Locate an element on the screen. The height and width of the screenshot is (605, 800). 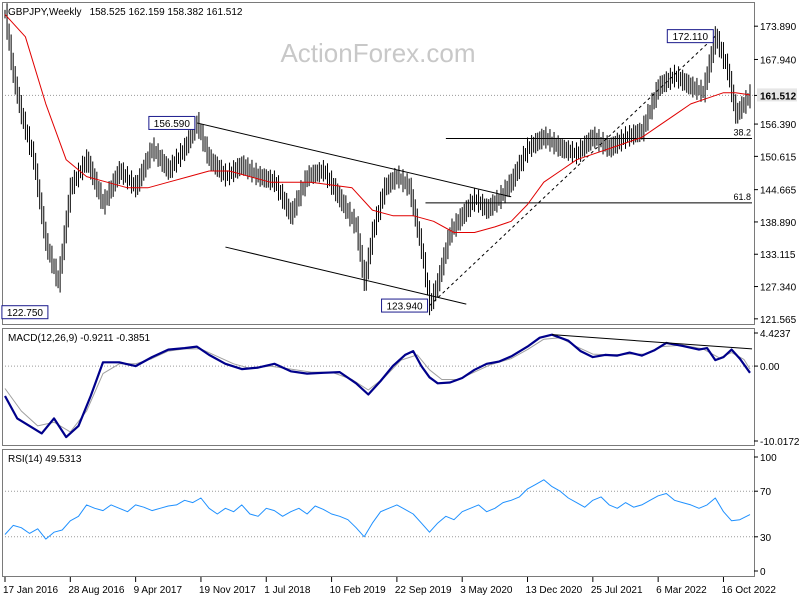
price-annotation-label: 123.940 is located at coordinates (404, 307).